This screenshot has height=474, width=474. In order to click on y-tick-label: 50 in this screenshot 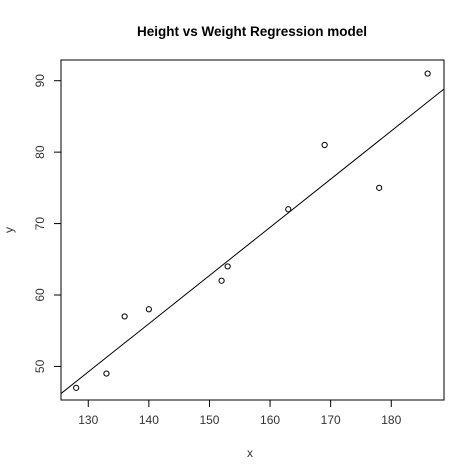, I will do `click(40, 366)`.